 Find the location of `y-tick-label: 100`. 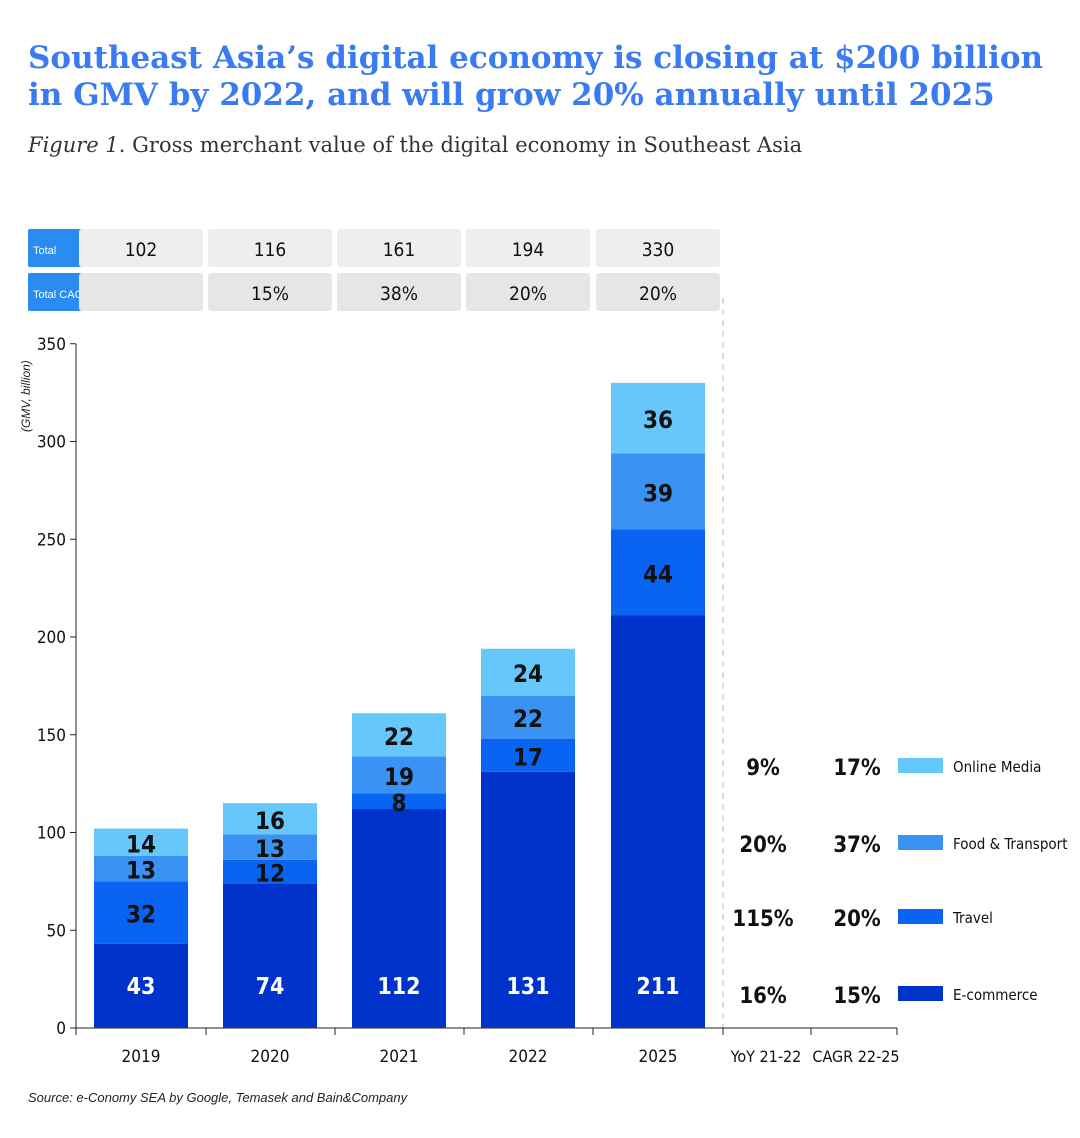

y-tick-label: 100 is located at coordinates (51, 834).